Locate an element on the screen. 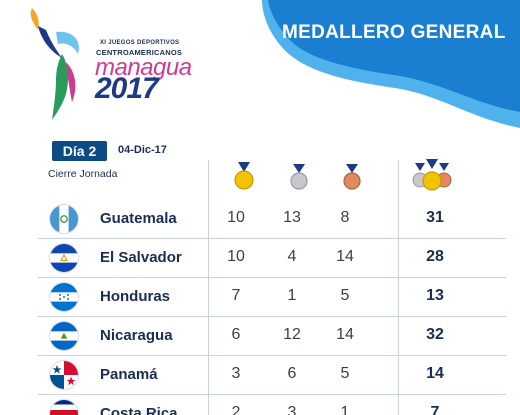 This screenshot has height=415, width=520. total-count: 32 is located at coordinates (435, 334).